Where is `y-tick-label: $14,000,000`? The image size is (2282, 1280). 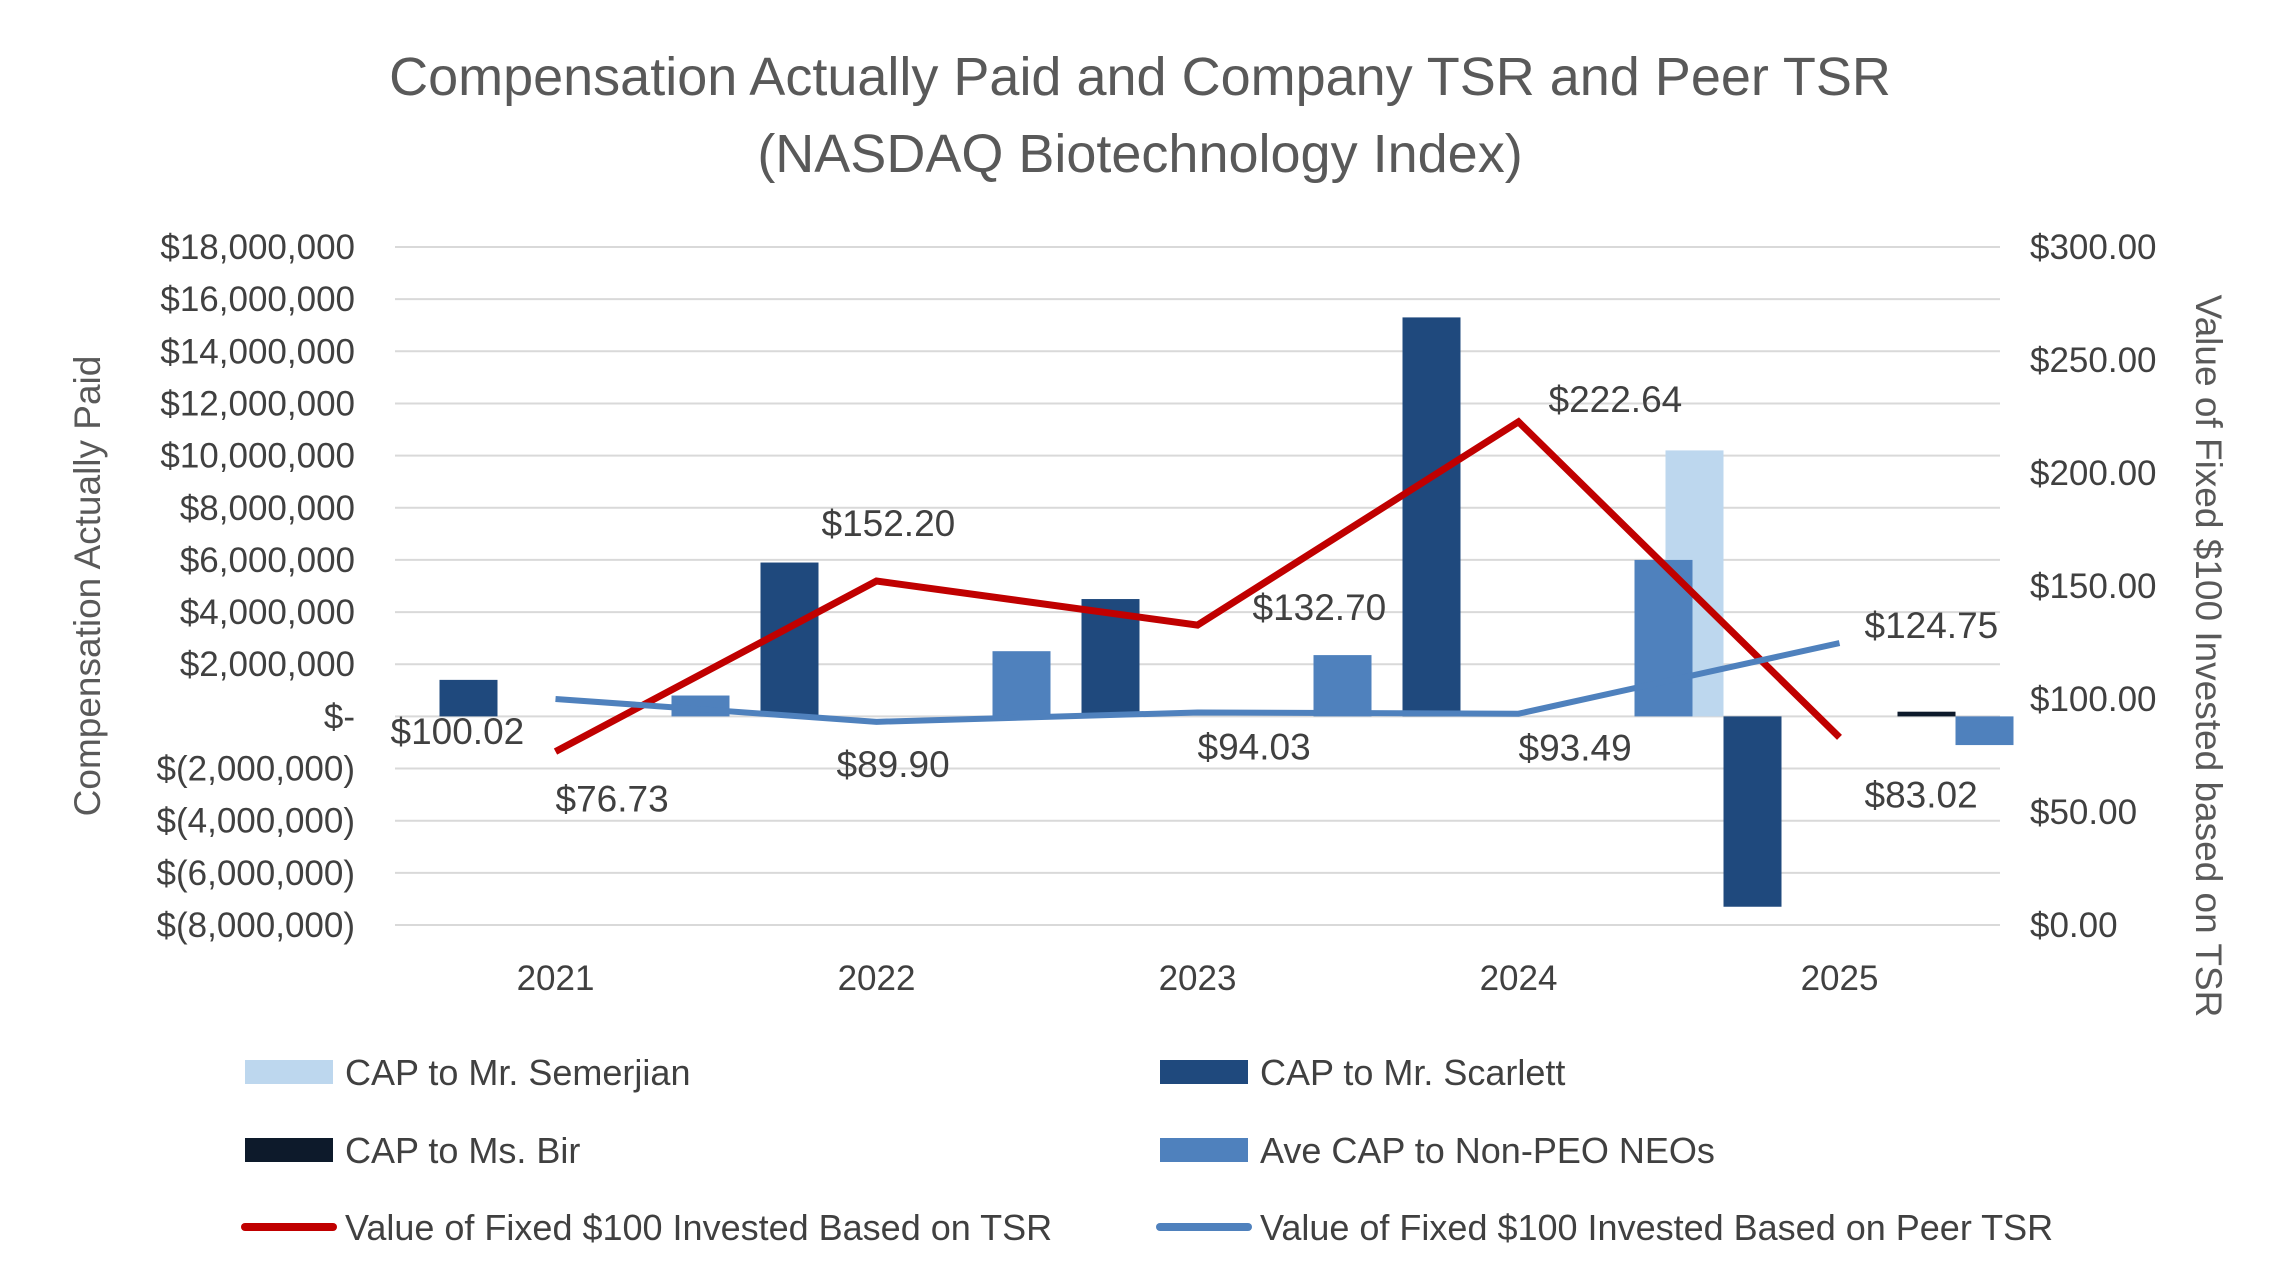
y-tick-label: $14,000,000 is located at coordinates (257, 351).